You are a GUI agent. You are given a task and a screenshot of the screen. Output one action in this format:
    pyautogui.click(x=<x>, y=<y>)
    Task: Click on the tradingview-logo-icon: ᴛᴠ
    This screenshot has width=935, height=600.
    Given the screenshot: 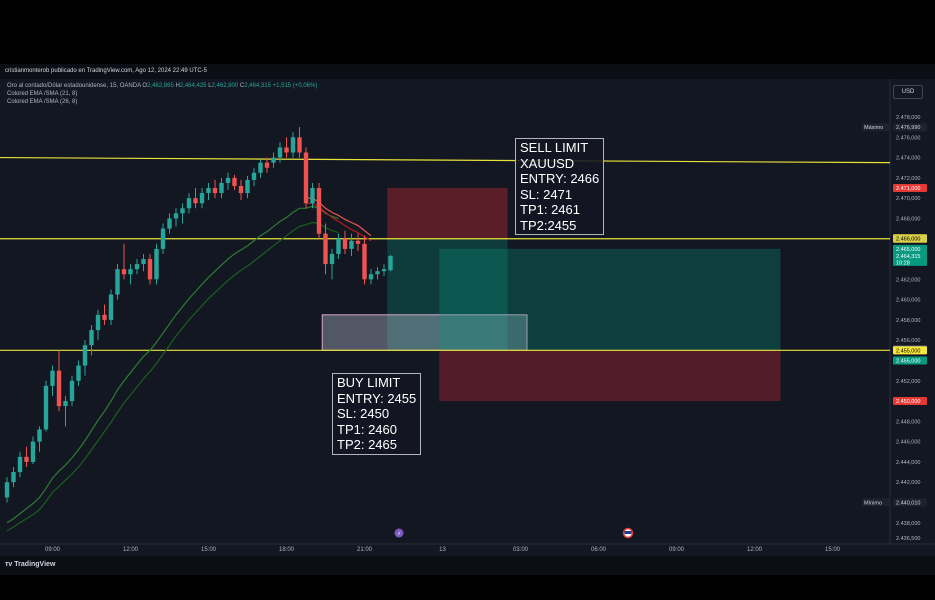 What is the action you would take?
    pyautogui.click(x=10, y=564)
    